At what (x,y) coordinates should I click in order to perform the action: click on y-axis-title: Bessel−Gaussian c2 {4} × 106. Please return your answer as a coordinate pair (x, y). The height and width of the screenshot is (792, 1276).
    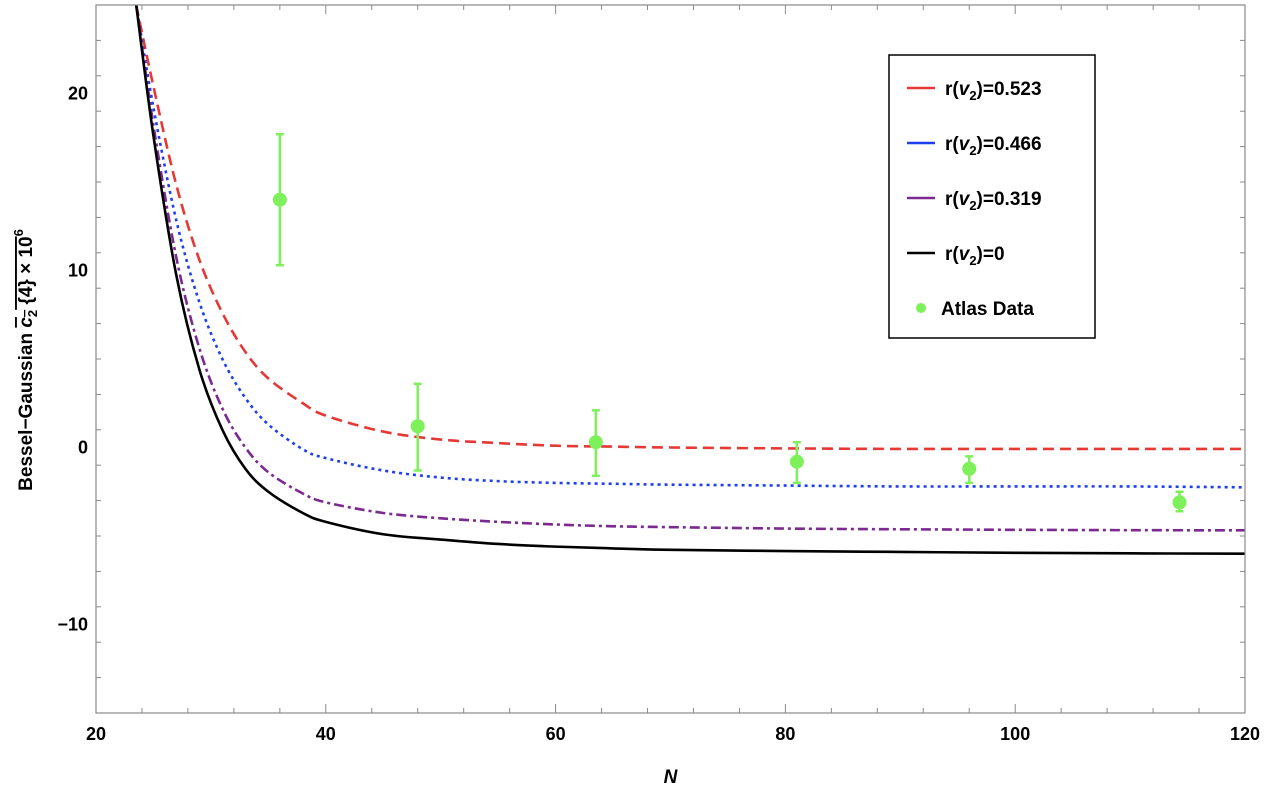
    Looking at the image, I should click on (25, 360).